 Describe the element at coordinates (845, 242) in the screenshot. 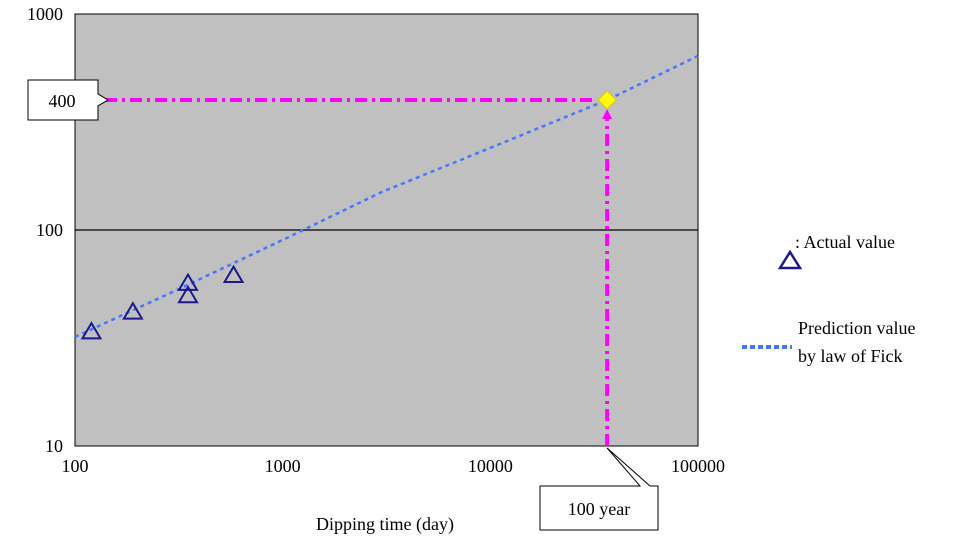

I see `legend-actual-label: : Actual value` at that location.